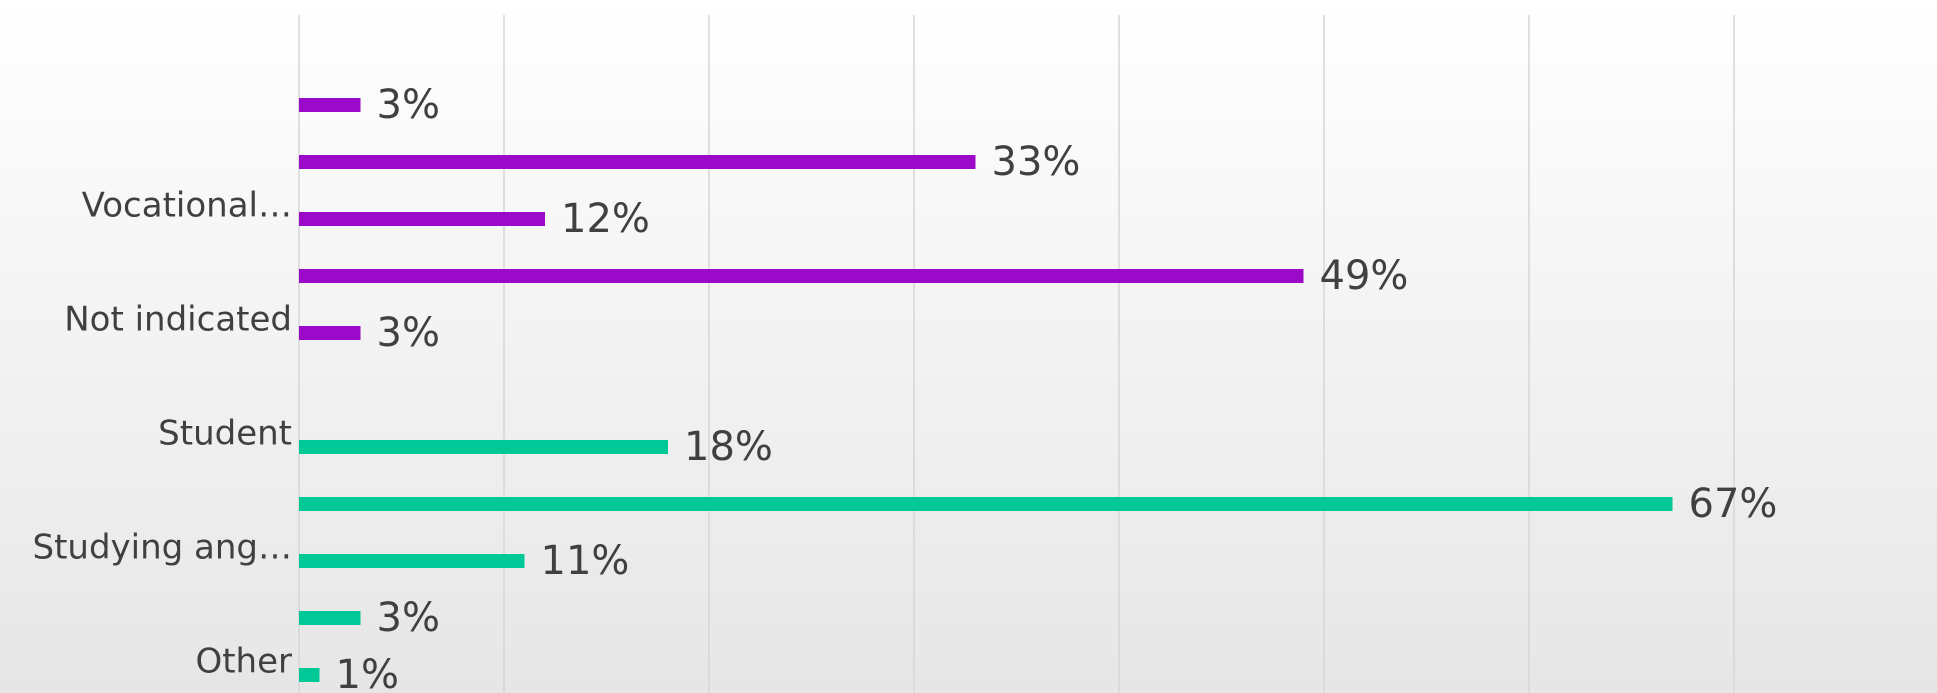 The height and width of the screenshot is (693, 1937). What do you see at coordinates (1364, 276) in the screenshot?
I see `value-label: 49%` at bounding box center [1364, 276].